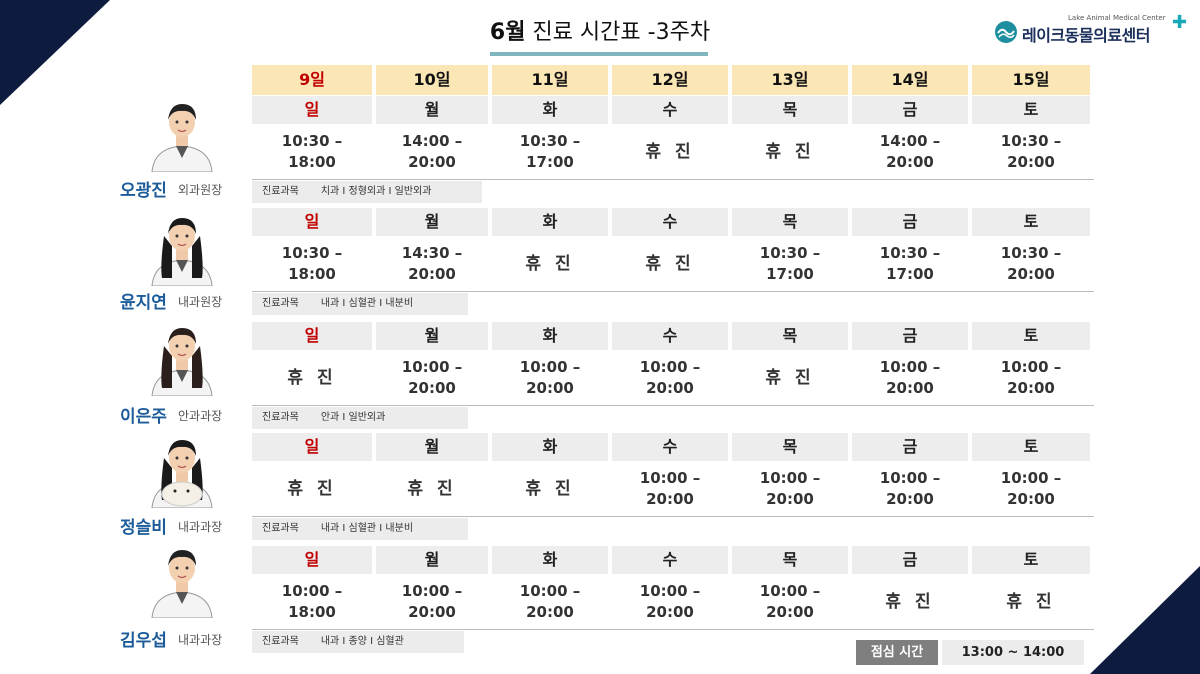 Image resolution: width=1200 pixels, height=674 pixels. I want to click on doctor-name: 윤지연, so click(143, 303).